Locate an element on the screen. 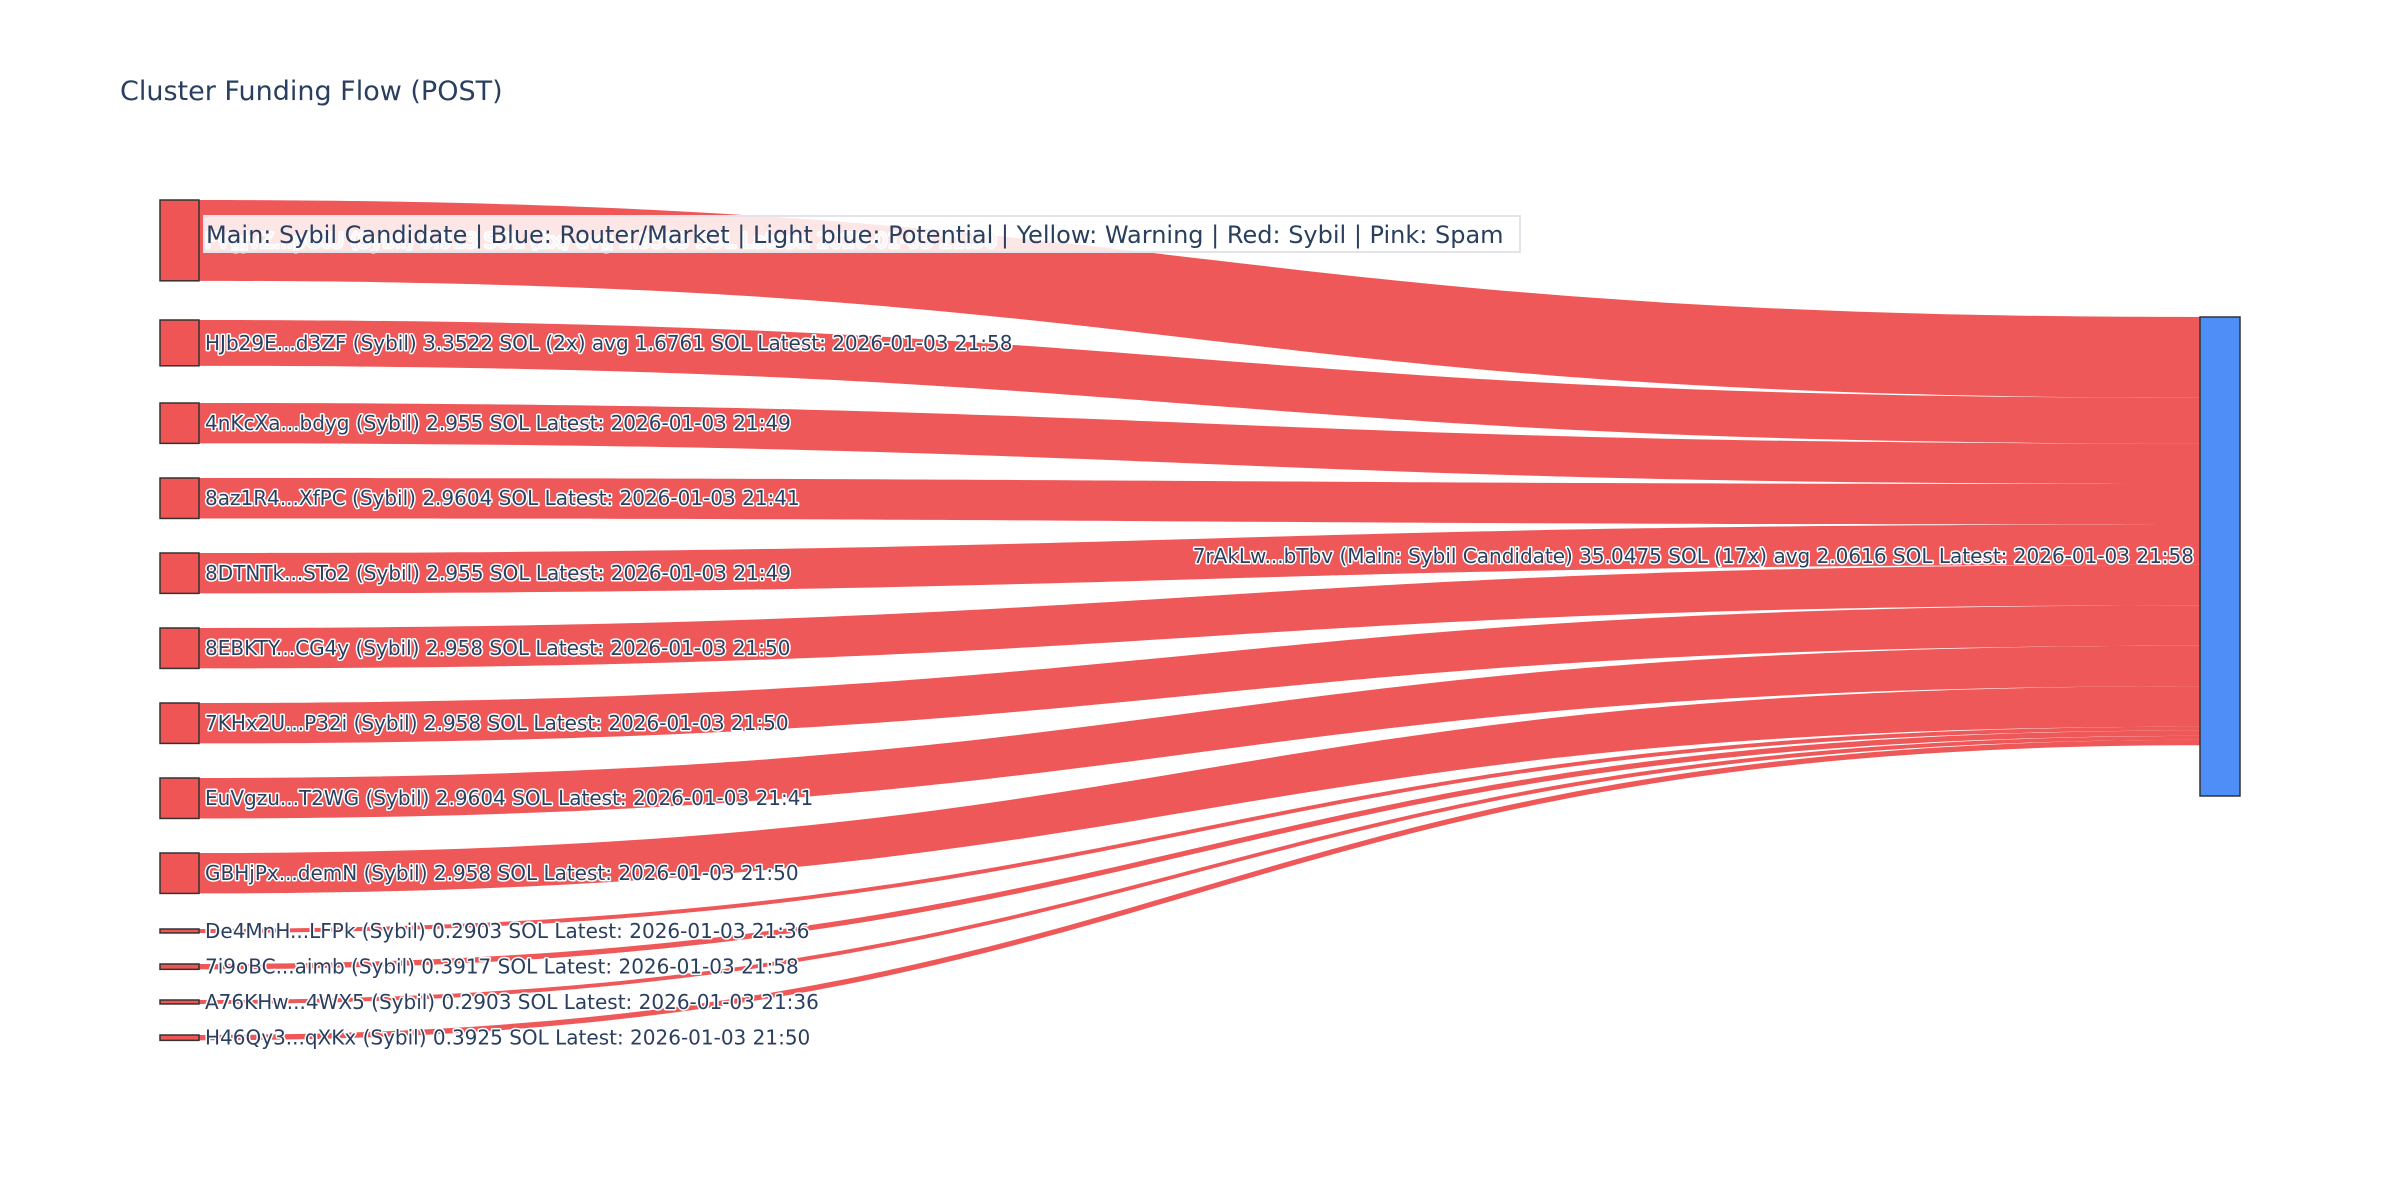 Image resolution: width=2400 pixels, height=1200 pixels. target-node is located at coordinates (2220, 556).